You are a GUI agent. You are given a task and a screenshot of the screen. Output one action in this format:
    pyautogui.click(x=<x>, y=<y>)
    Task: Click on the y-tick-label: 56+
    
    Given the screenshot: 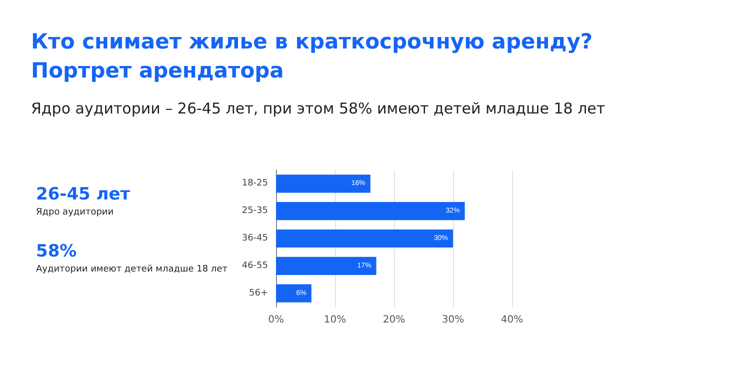 What is the action you would take?
    pyautogui.click(x=258, y=293)
    